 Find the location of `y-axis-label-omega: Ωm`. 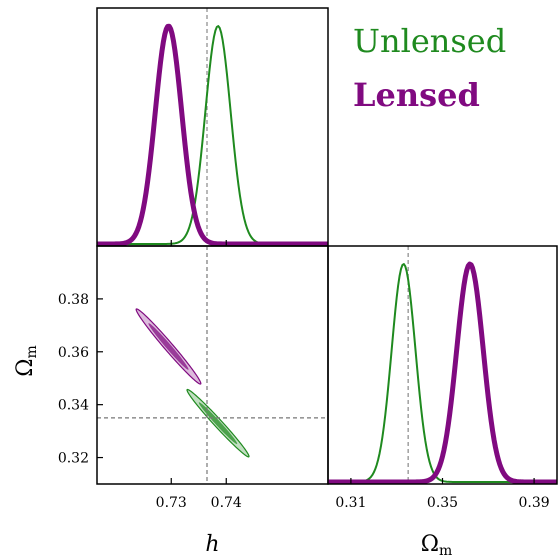

y-axis-label-omega: Ωm is located at coordinates (26, 361).